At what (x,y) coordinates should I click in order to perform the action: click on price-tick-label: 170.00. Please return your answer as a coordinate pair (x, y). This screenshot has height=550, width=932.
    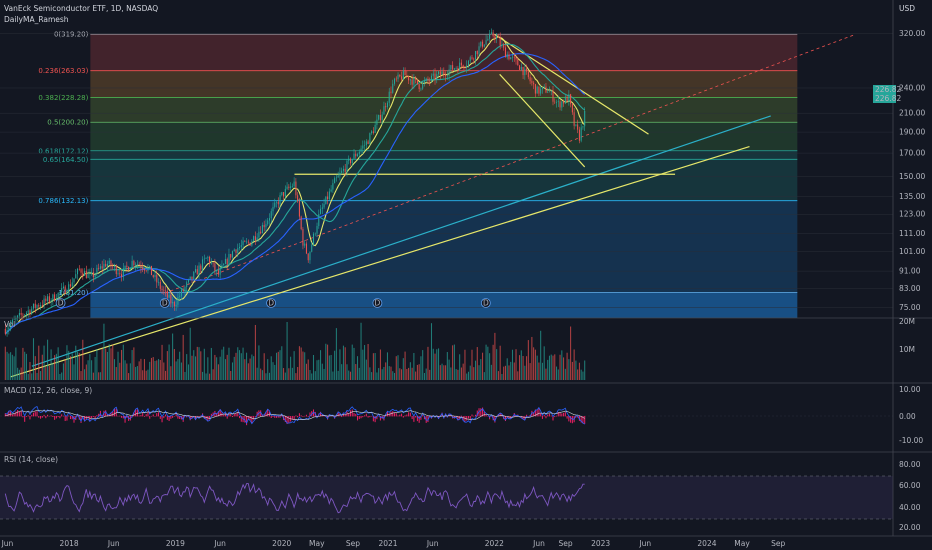
    Looking at the image, I should click on (912, 153).